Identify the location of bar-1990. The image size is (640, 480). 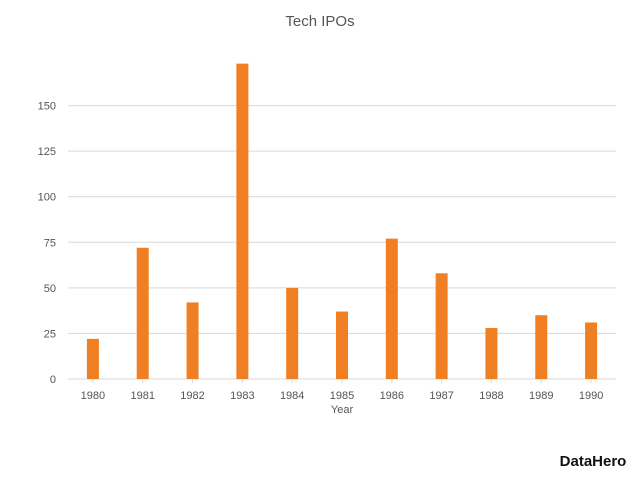
(591, 350).